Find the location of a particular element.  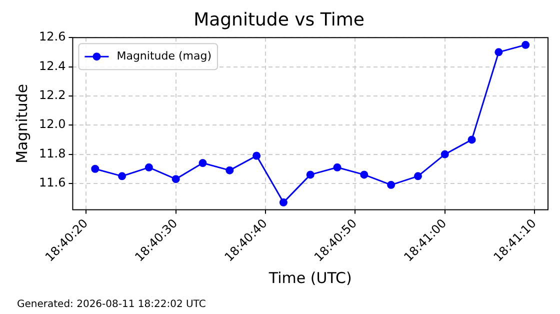

y-tick-label: 12.2 is located at coordinates (52, 95).